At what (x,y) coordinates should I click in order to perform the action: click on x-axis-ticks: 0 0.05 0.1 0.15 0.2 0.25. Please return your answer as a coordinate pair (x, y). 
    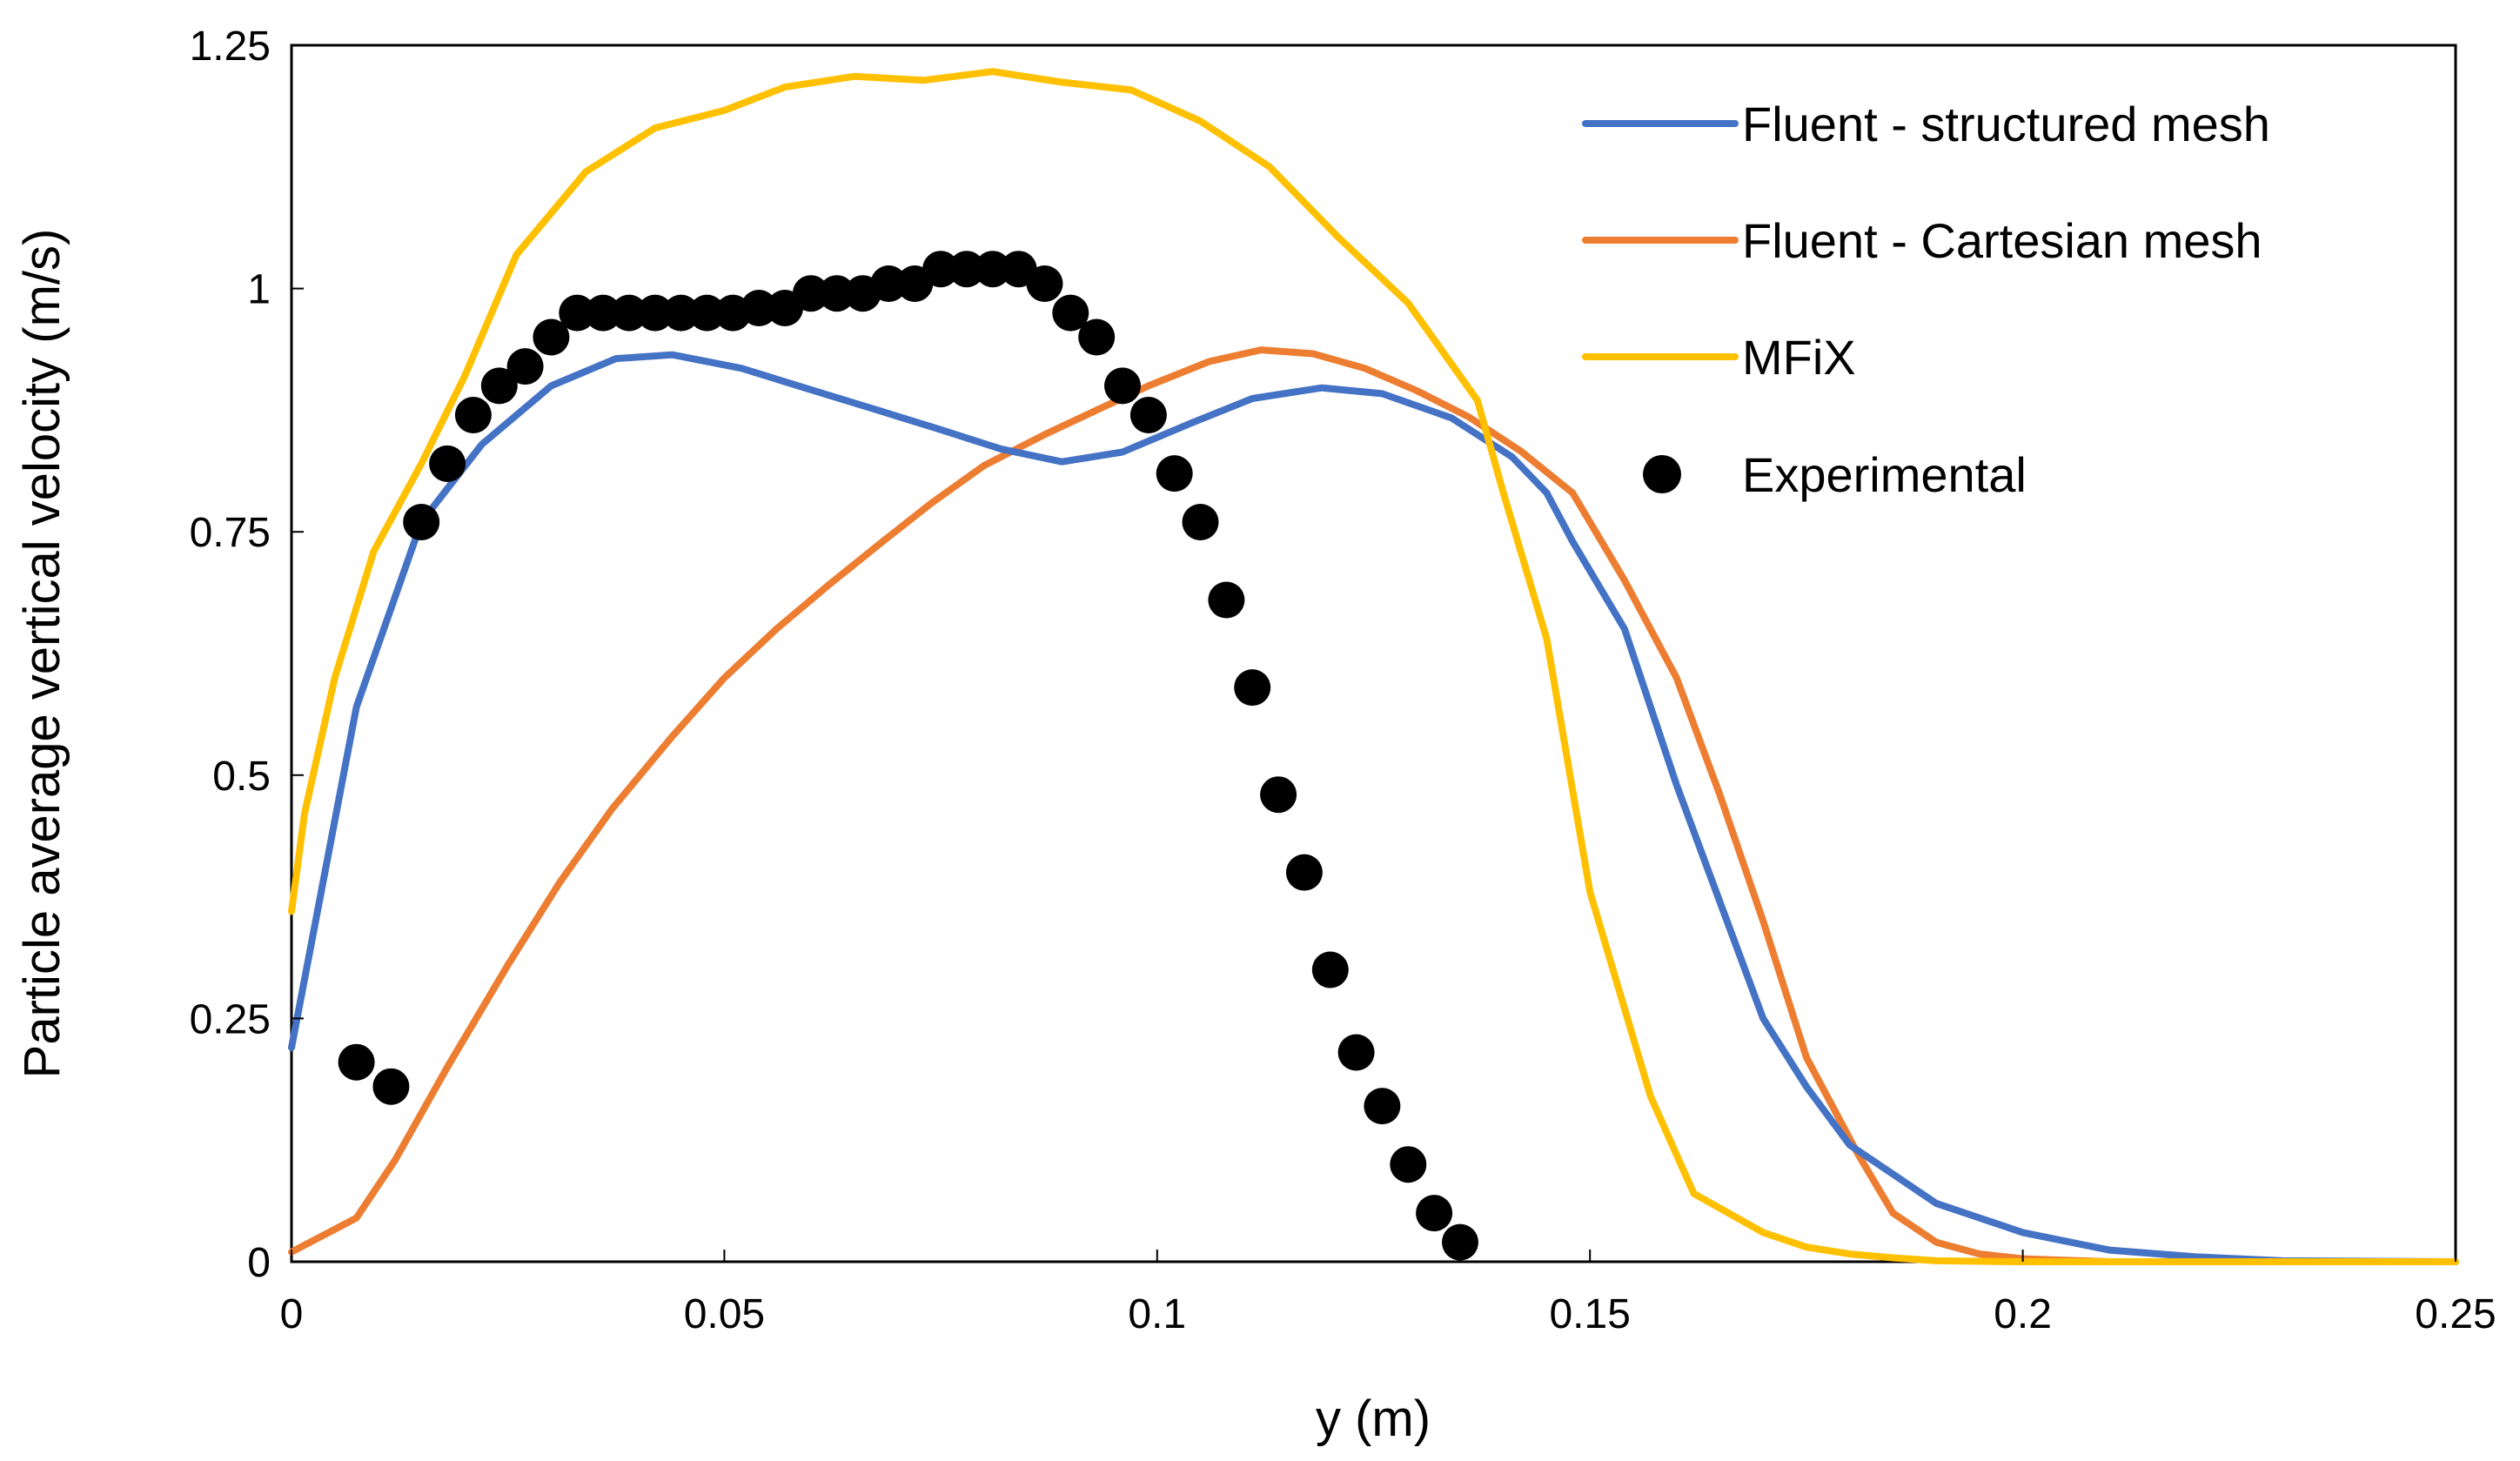
    Looking at the image, I should click on (1388, 1293).